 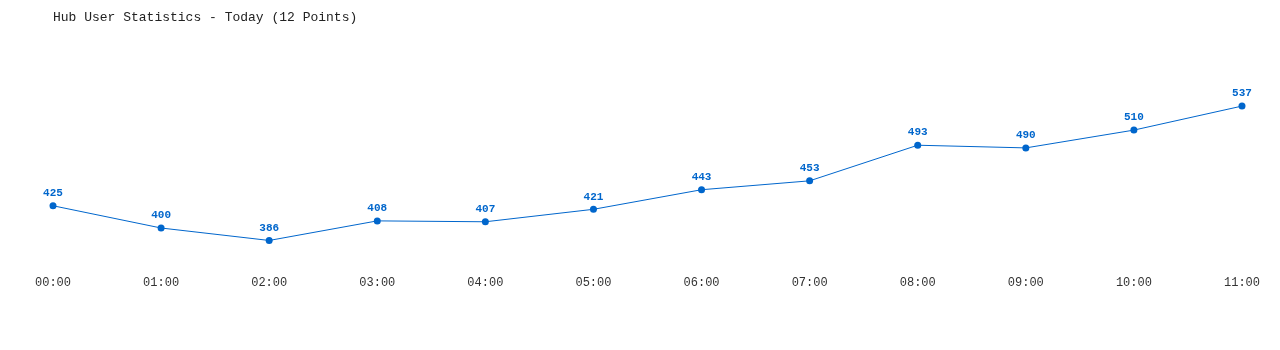 I want to click on x-tick-label: 04:00, so click(x=485, y=282).